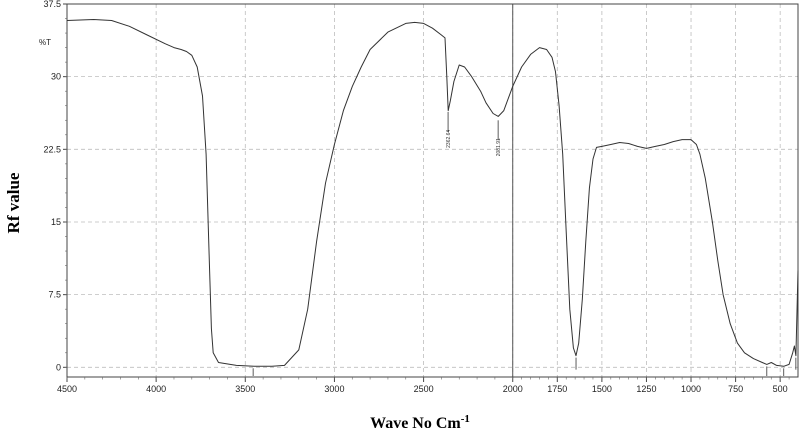  What do you see at coordinates (13, 202) in the screenshot?
I see `y-axis-title: Rf value` at bounding box center [13, 202].